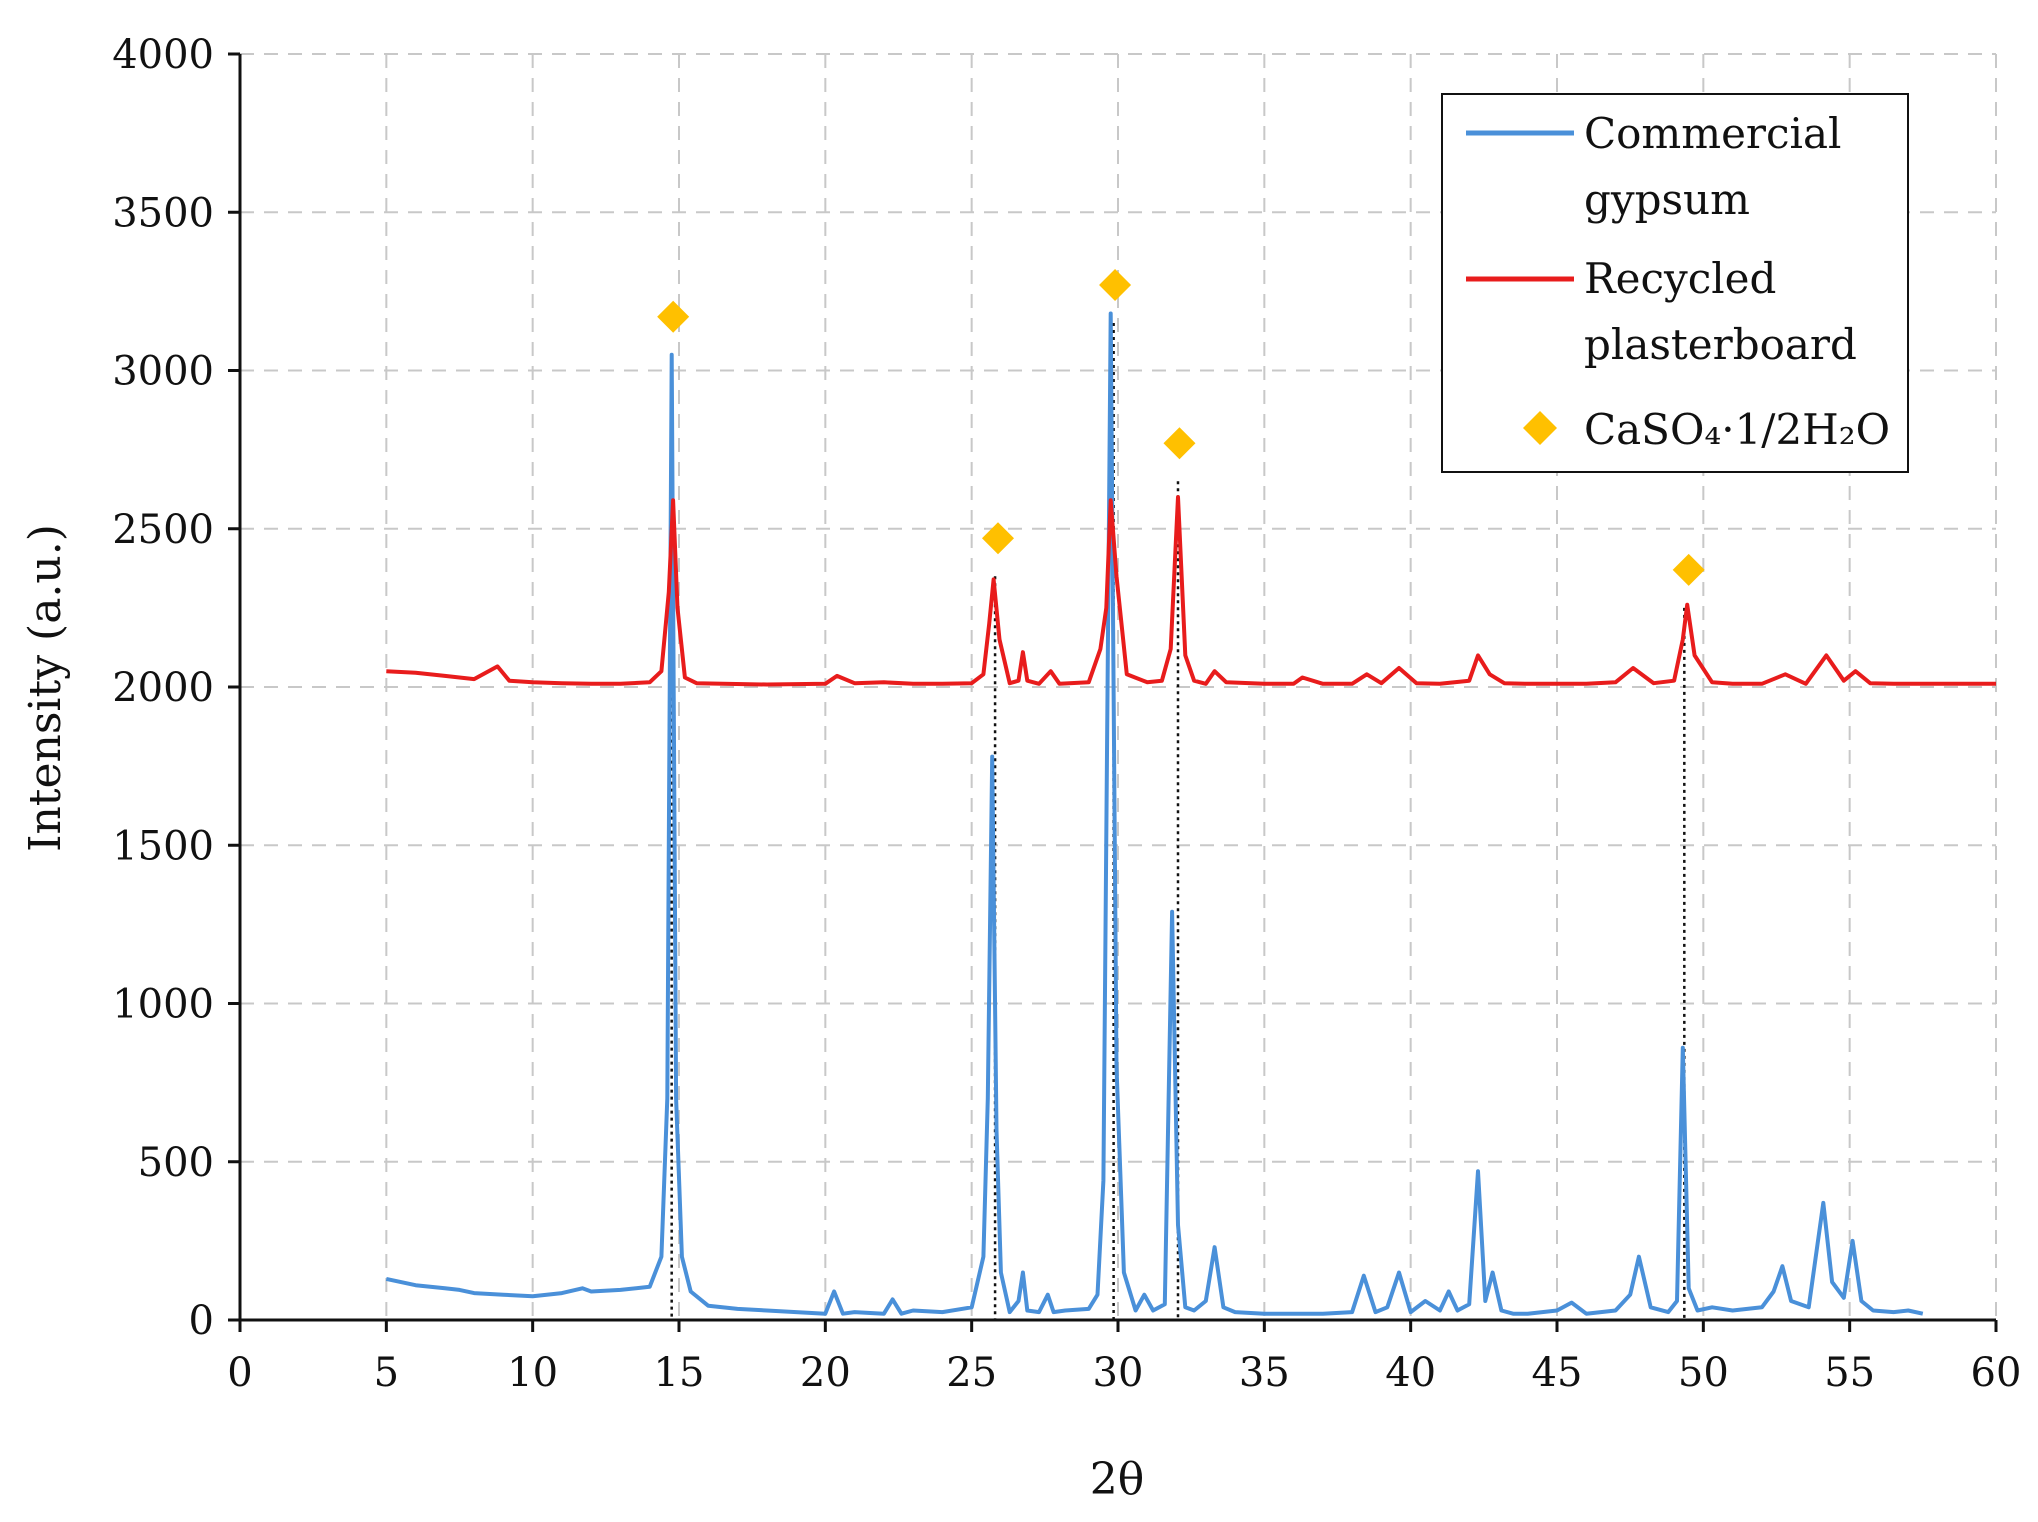 This screenshot has width=2038, height=1522. What do you see at coordinates (163, 372) in the screenshot?
I see `y-tick-label-3000: 3000` at bounding box center [163, 372].